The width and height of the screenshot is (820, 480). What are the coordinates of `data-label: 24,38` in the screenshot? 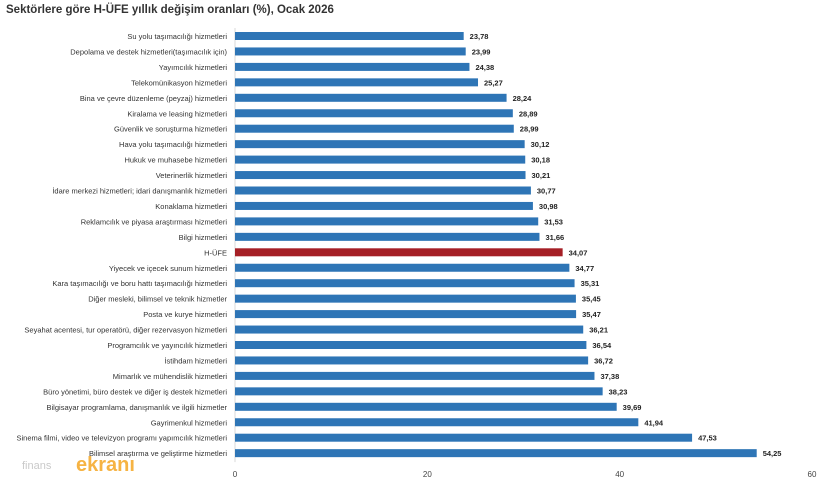 It's located at (484, 67).